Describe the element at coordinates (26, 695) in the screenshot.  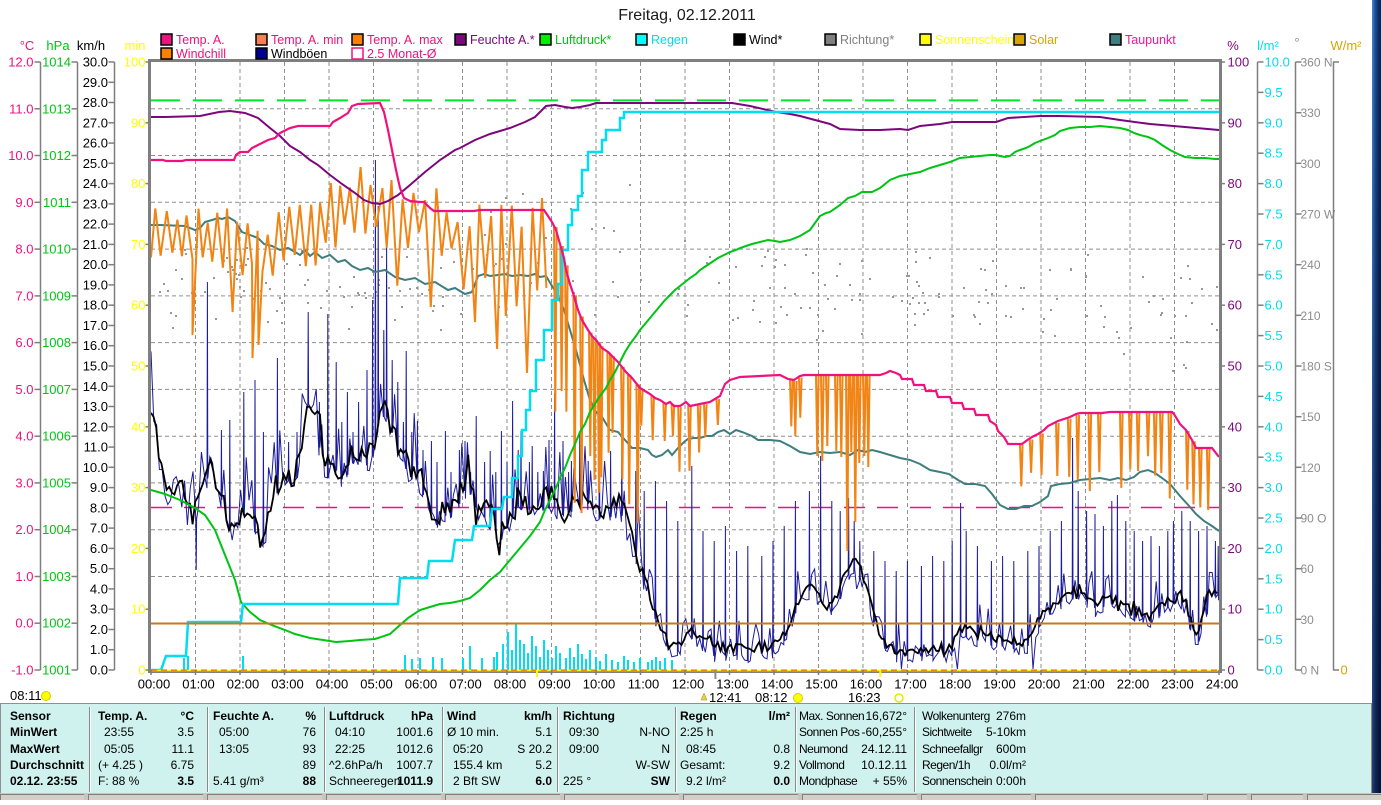
I see `svg-text: 08:11` at that location.